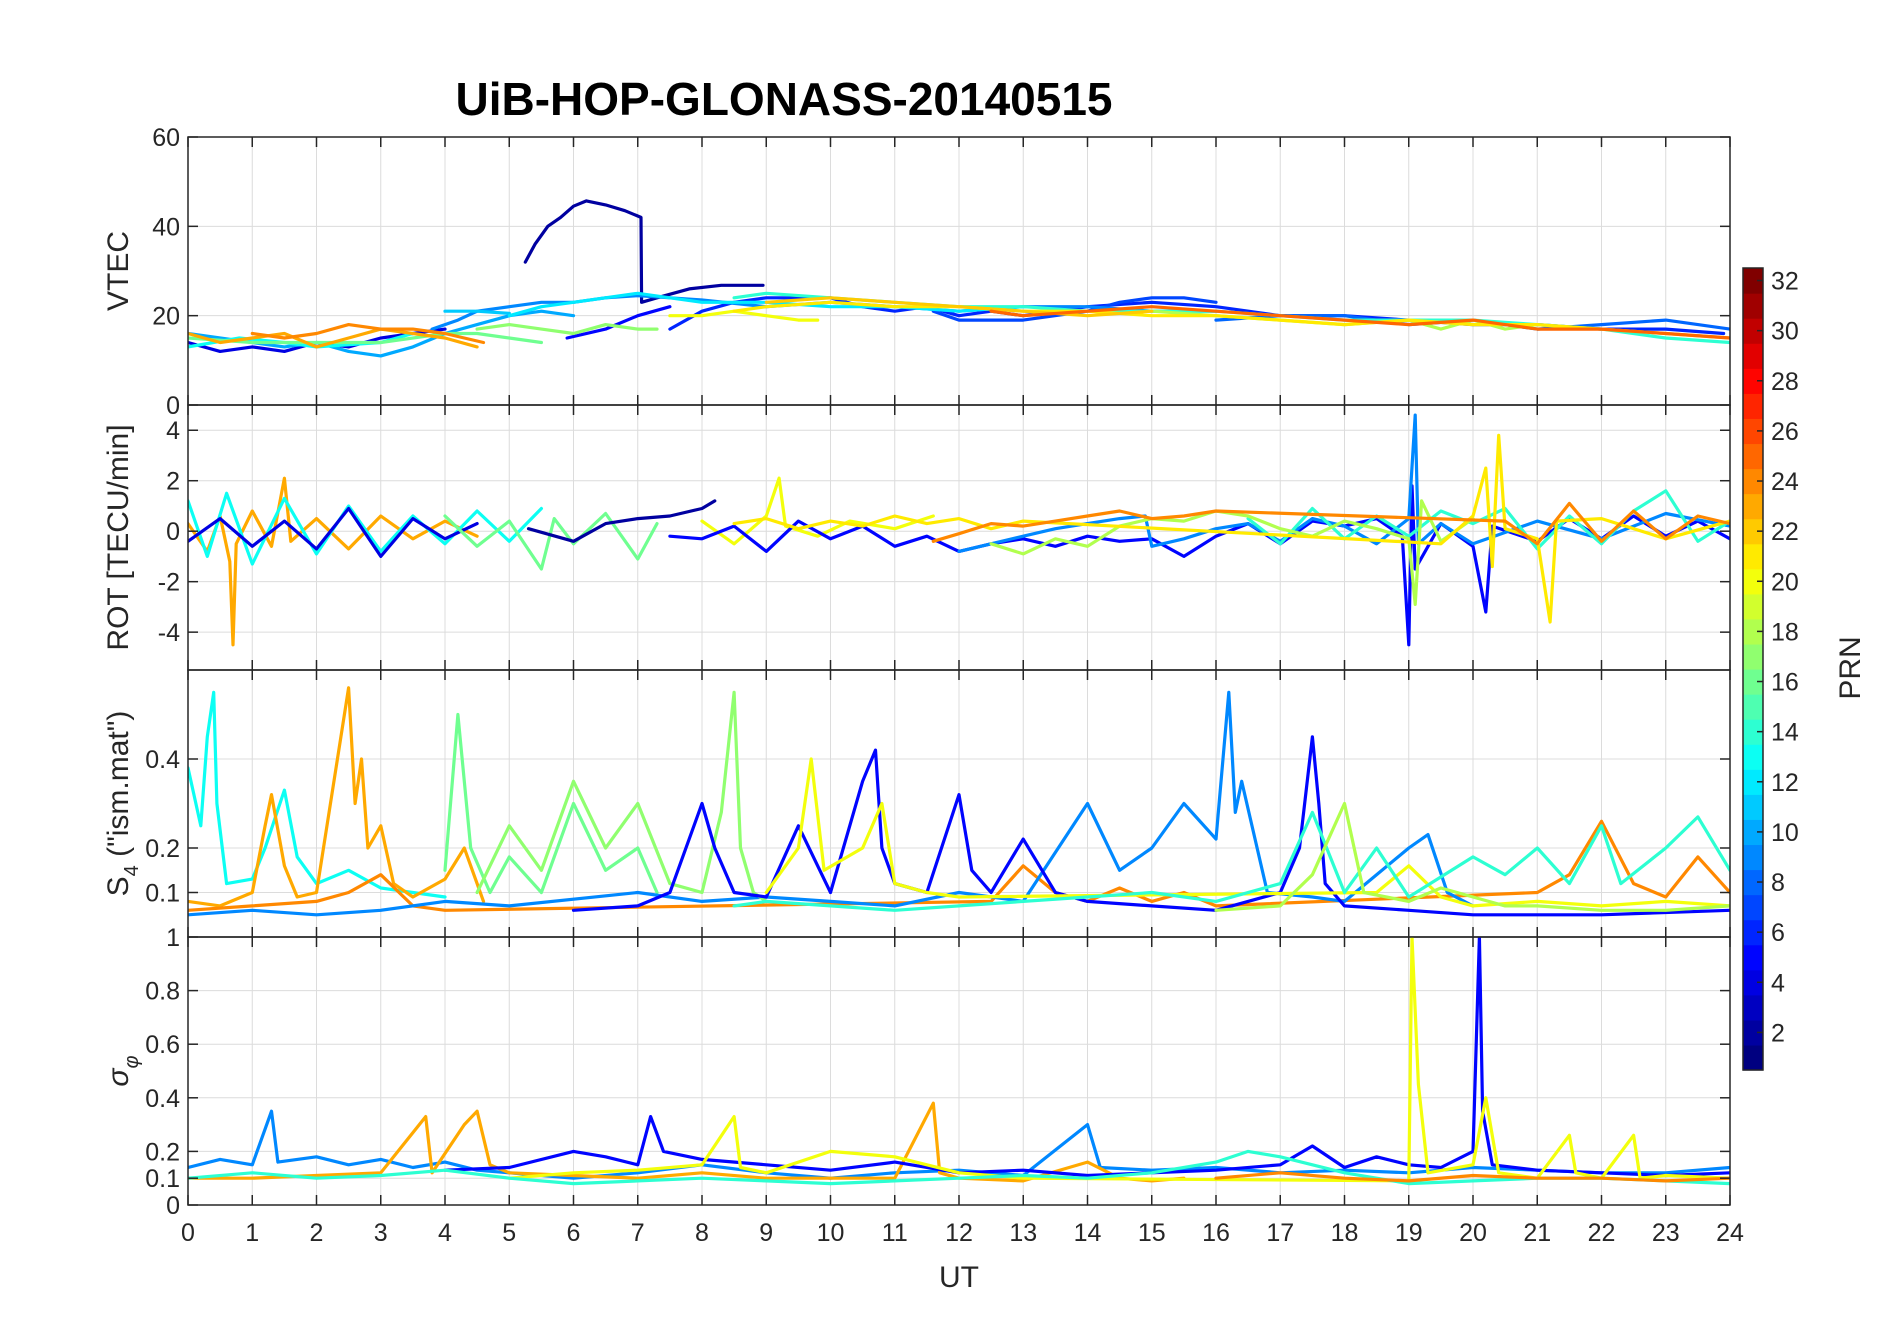 The height and width of the screenshot is (1330, 1902). Describe the element at coordinates (173, 482) in the screenshot. I see `y-tick-label: 2` at that location.